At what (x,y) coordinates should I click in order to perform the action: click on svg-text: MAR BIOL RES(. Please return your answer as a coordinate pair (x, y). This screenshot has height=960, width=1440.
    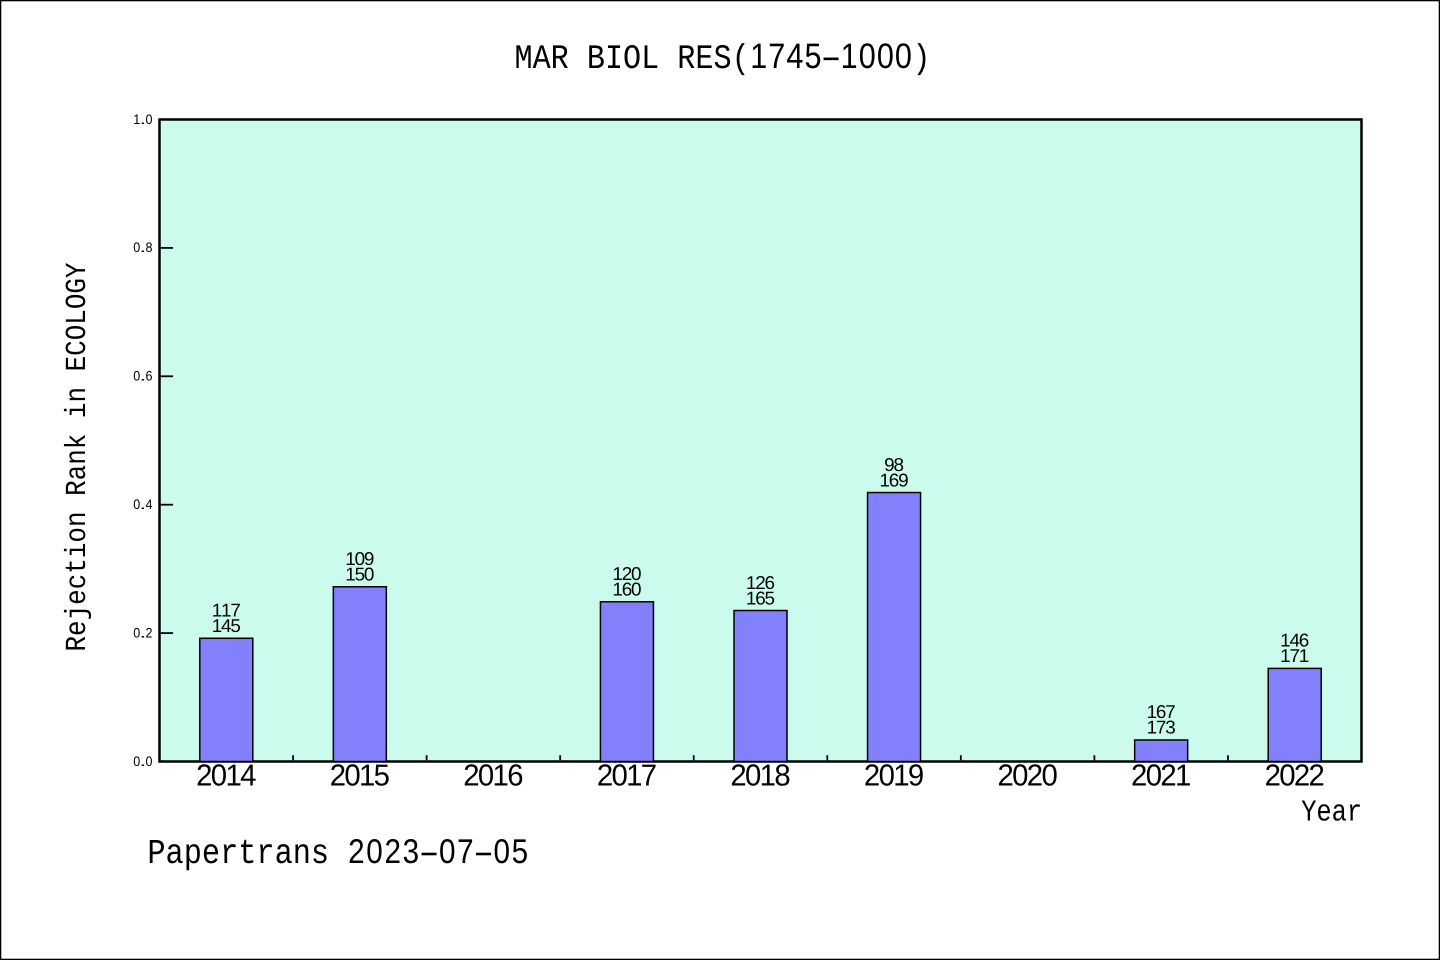
    Looking at the image, I should click on (632, 59).